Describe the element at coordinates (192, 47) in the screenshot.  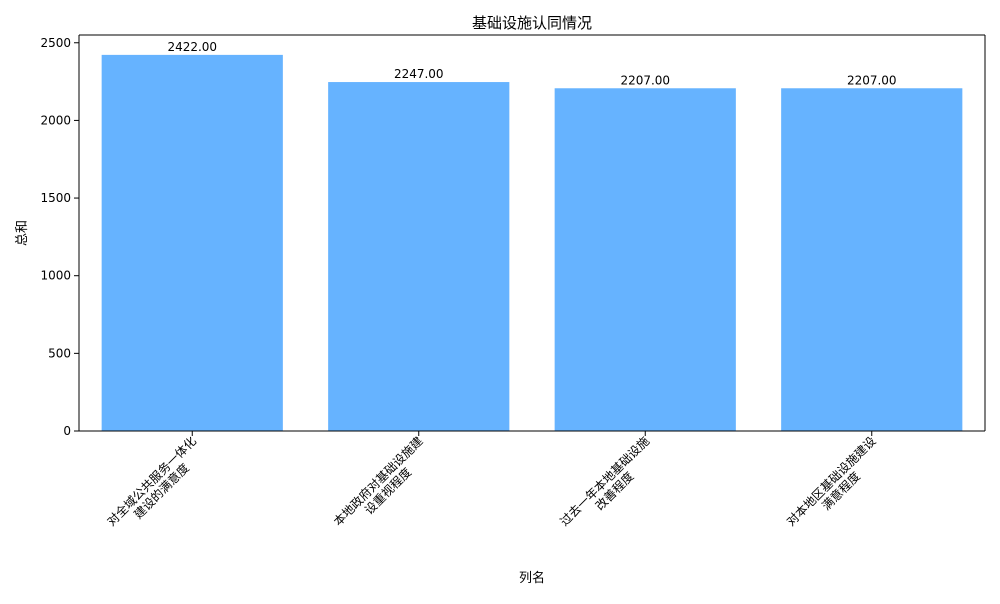
I see `data-label-1: 2422.00` at that location.